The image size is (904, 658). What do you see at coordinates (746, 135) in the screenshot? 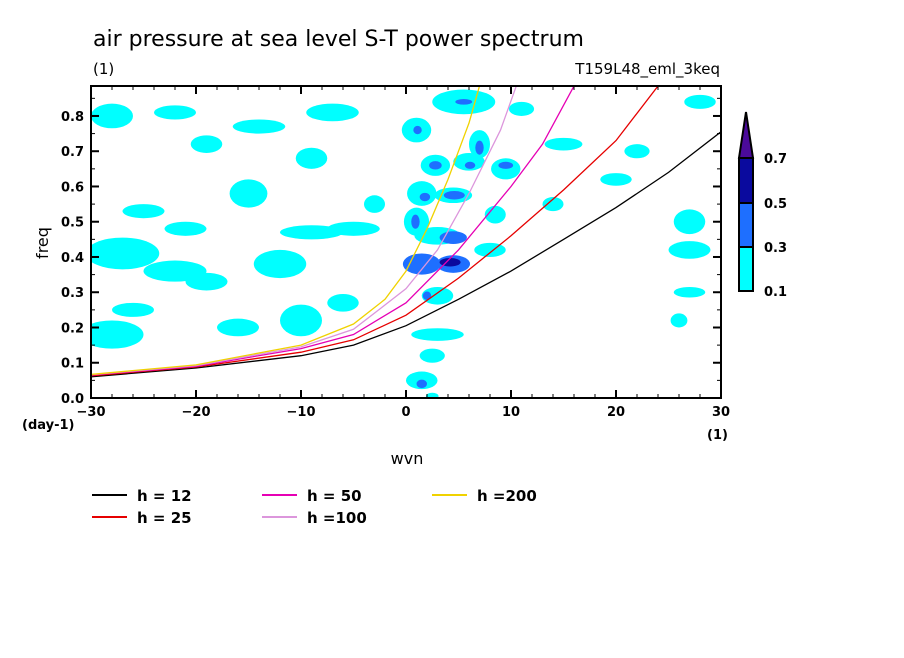
I see `colorbar-extend-arrow` at bounding box center [746, 135].